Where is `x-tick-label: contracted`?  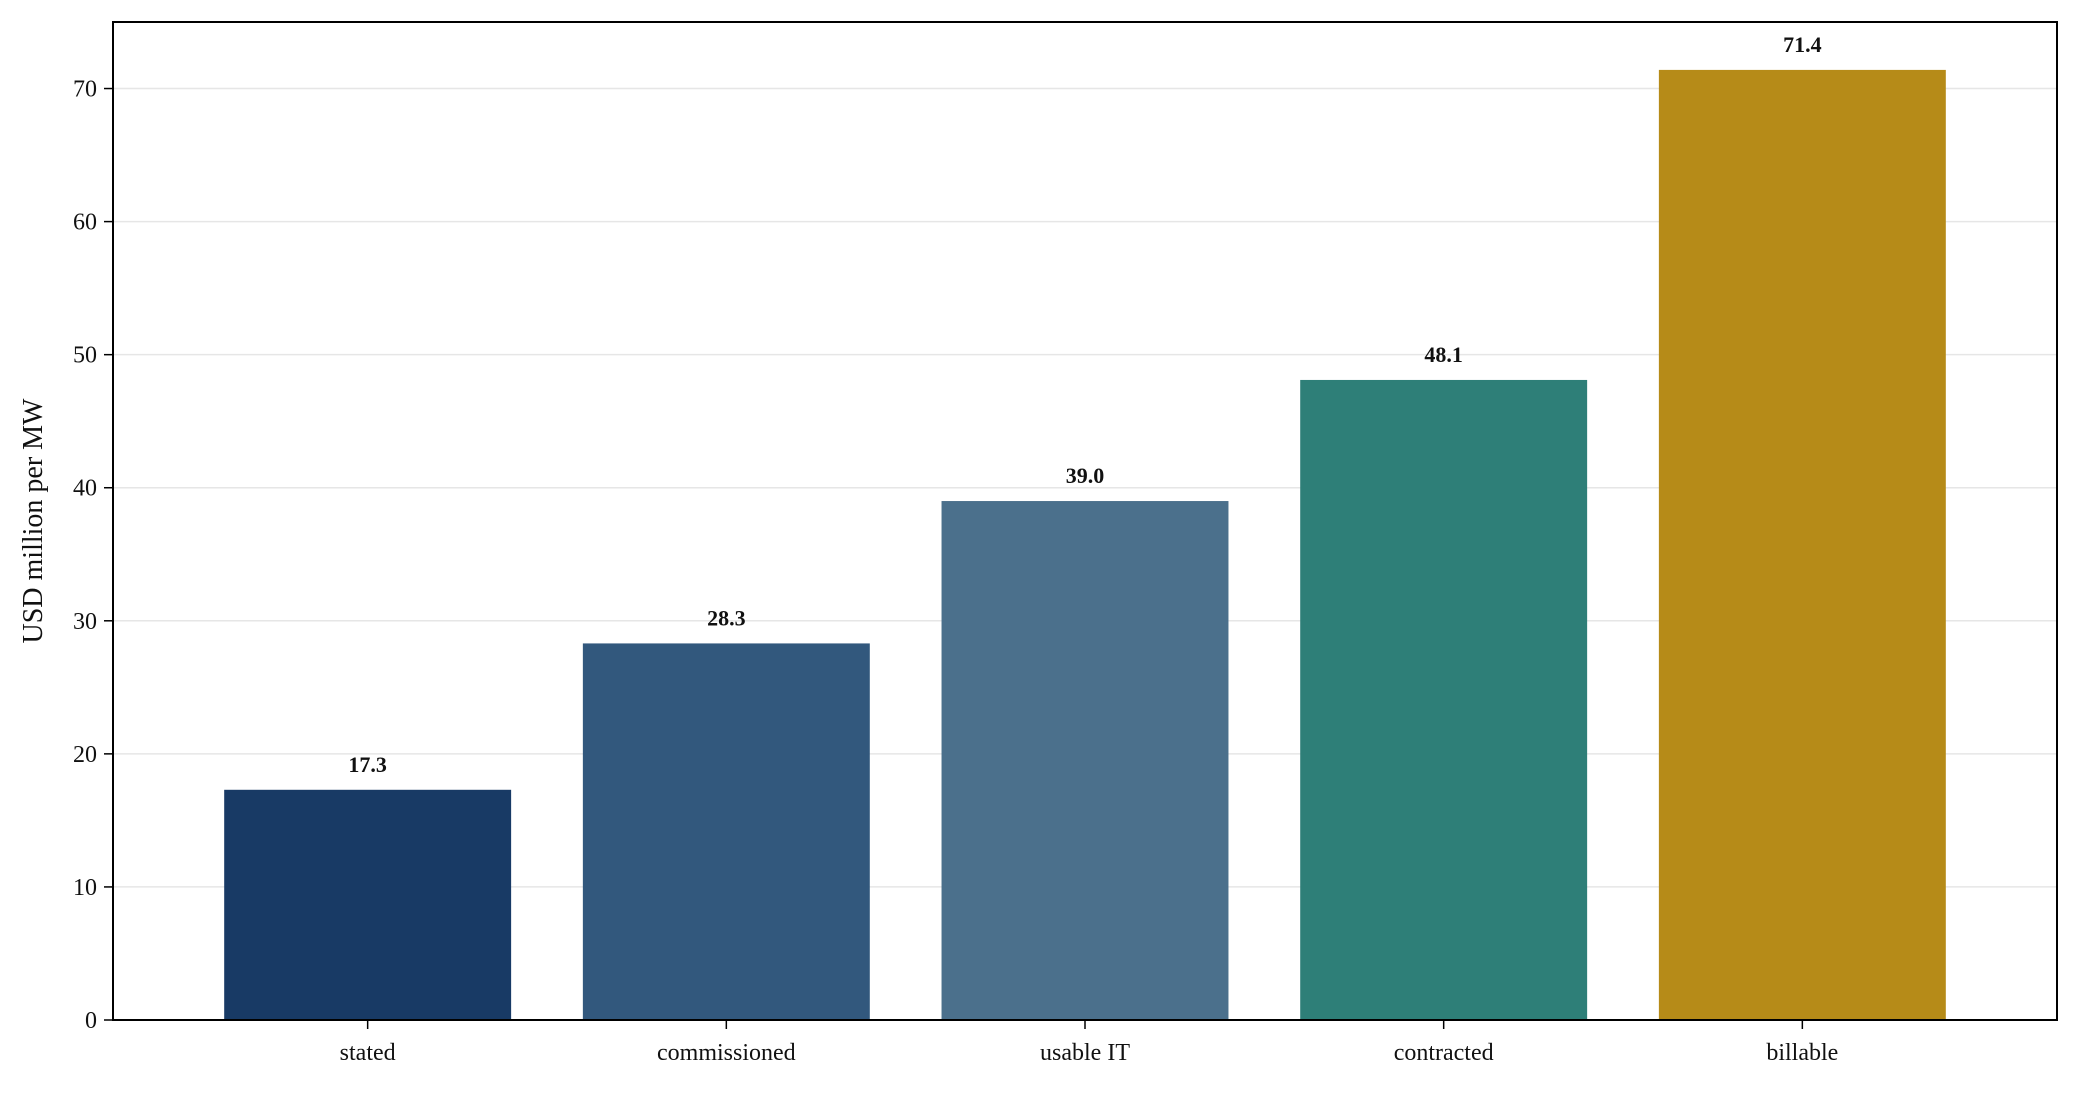
x-tick-label: contracted is located at coordinates (1444, 1053).